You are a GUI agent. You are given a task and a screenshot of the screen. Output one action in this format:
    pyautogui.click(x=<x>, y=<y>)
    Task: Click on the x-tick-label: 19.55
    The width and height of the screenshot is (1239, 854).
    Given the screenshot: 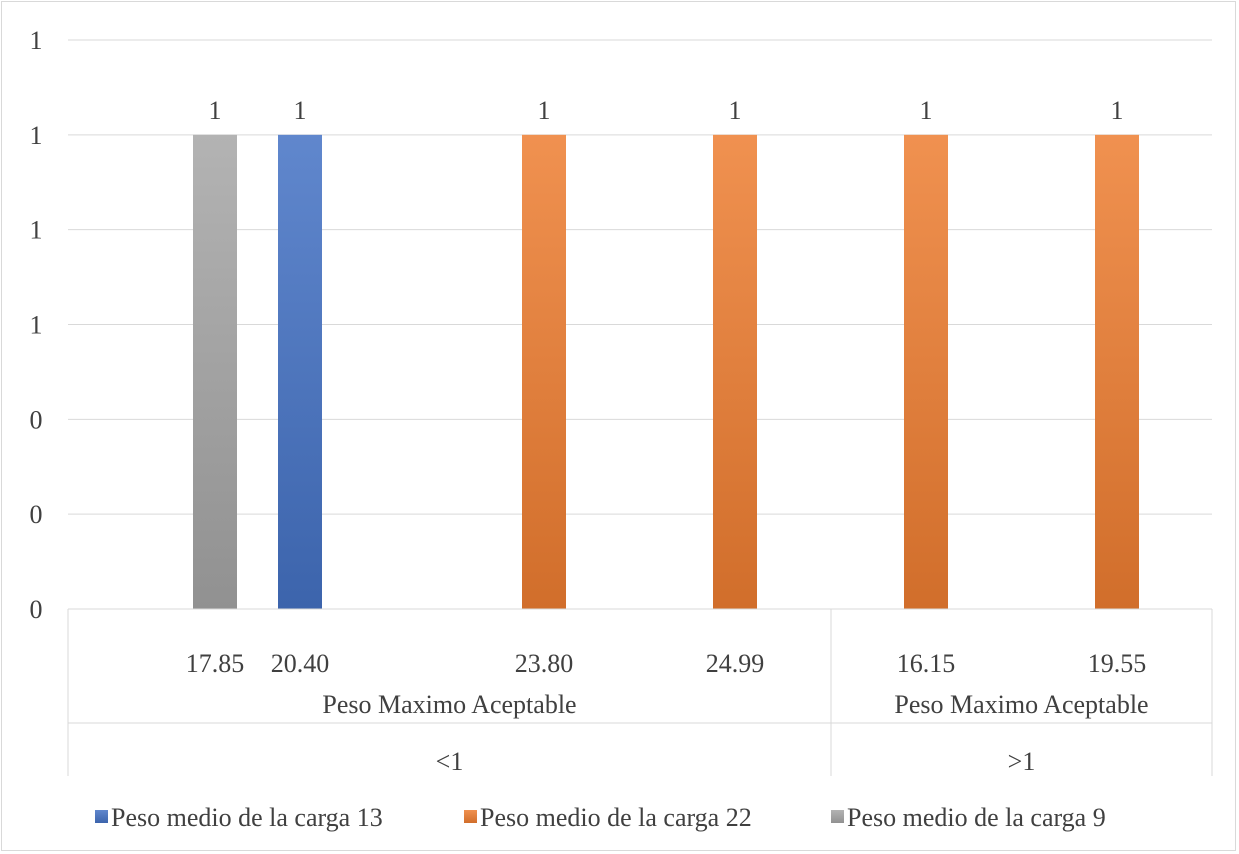 What is the action you would take?
    pyautogui.click(x=1117, y=663)
    